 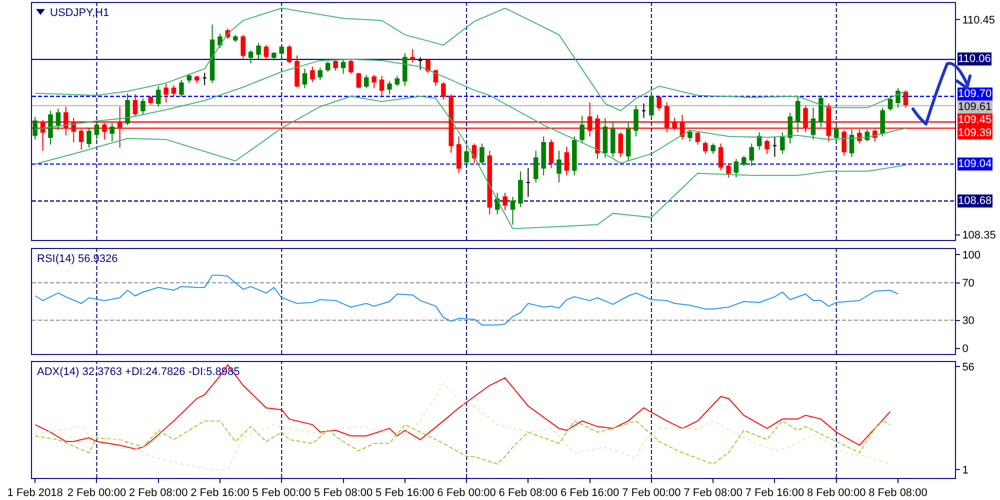 What do you see at coordinates (975, 94) in the screenshot?
I see `ref-line-label: 109.70` at bounding box center [975, 94].